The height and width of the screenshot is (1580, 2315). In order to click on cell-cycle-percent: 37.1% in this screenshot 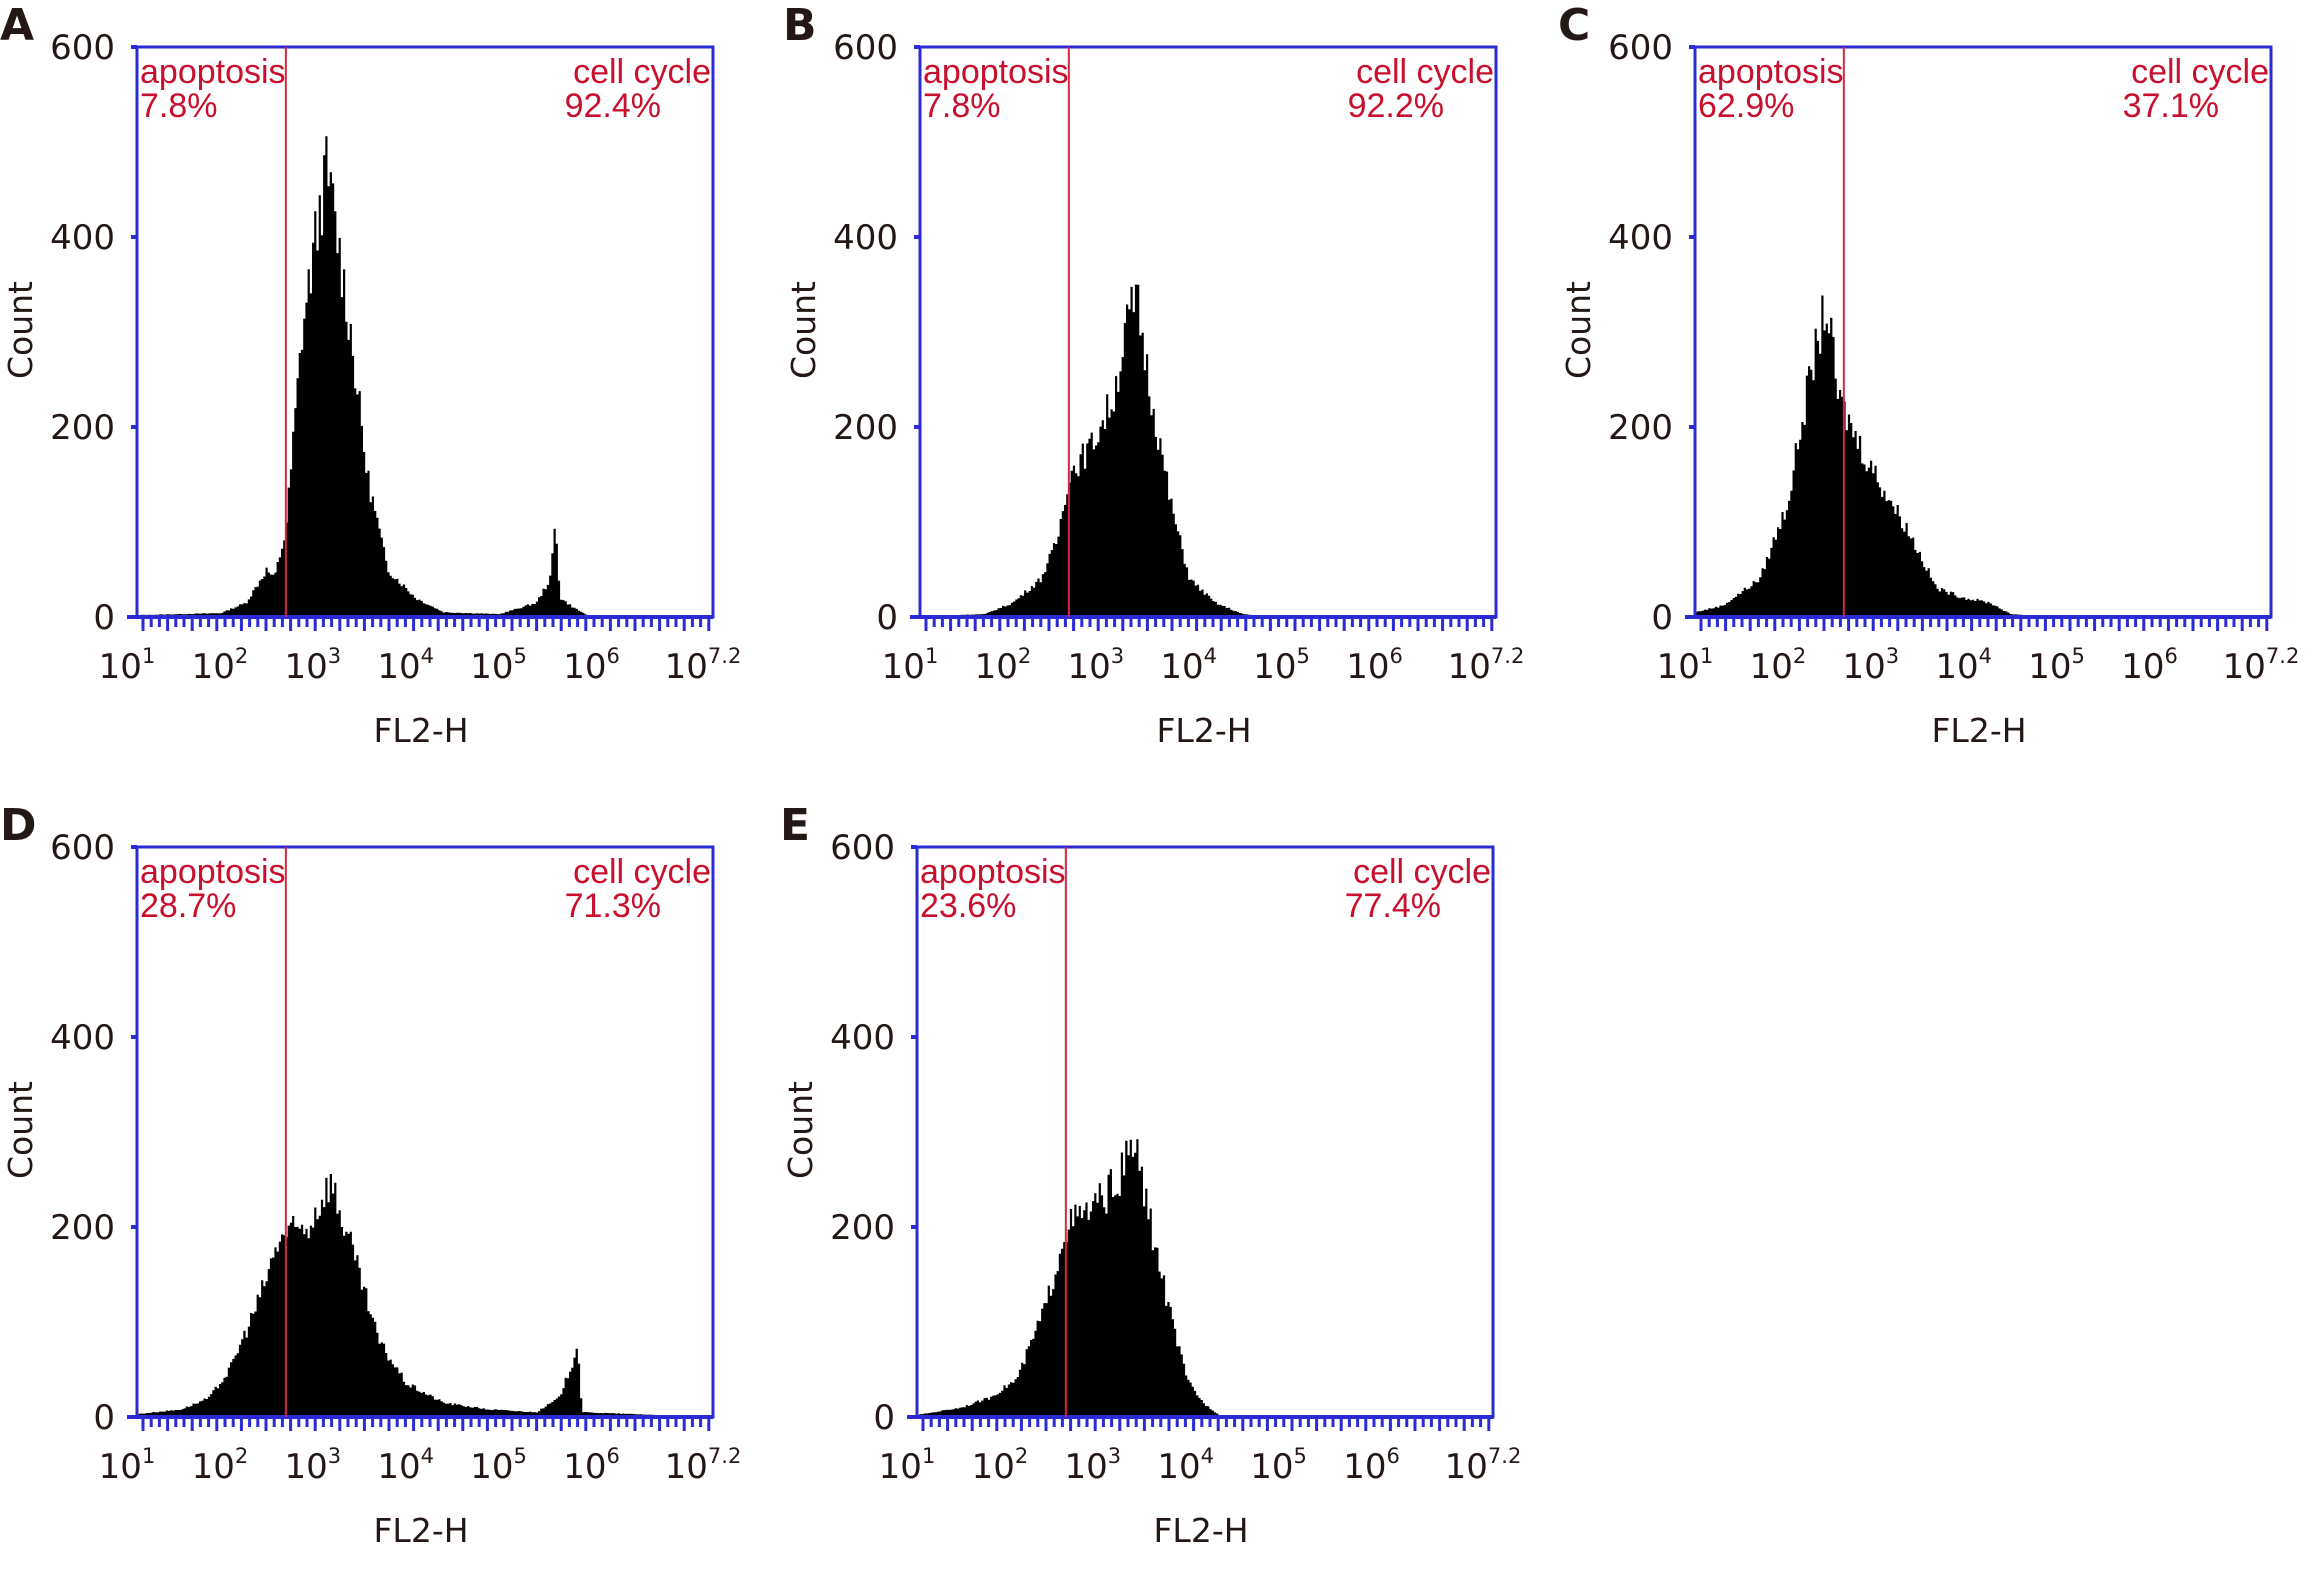, I will do `click(2171, 106)`.